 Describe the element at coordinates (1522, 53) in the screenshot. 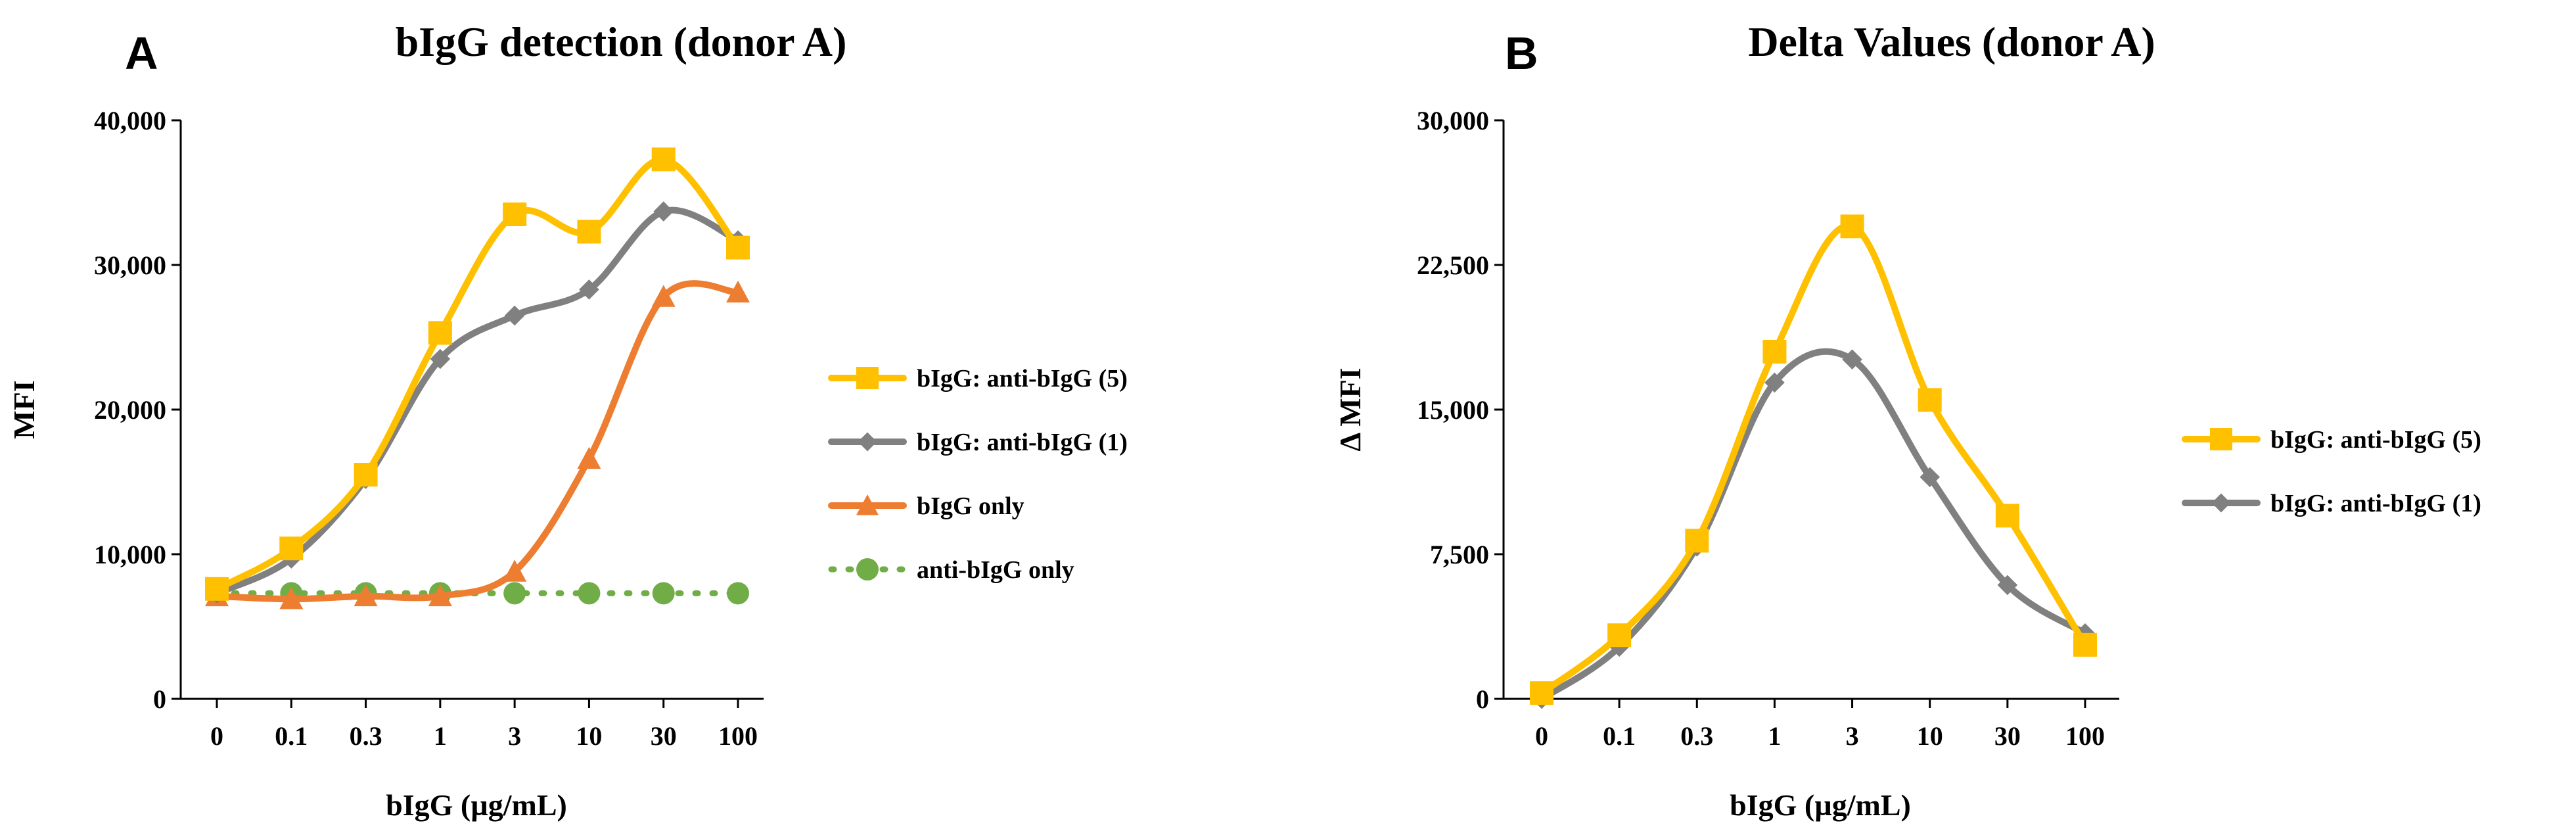

I see `panel-letter: B` at that location.